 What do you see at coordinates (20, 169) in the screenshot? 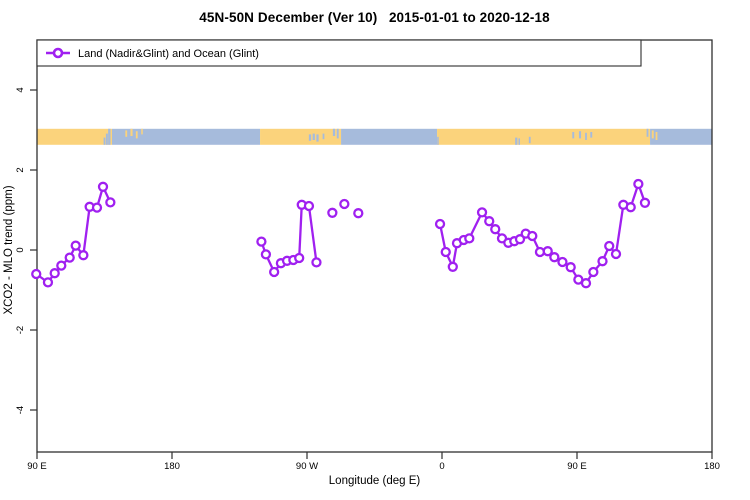
I see `y-tick-label: 2` at bounding box center [20, 169].